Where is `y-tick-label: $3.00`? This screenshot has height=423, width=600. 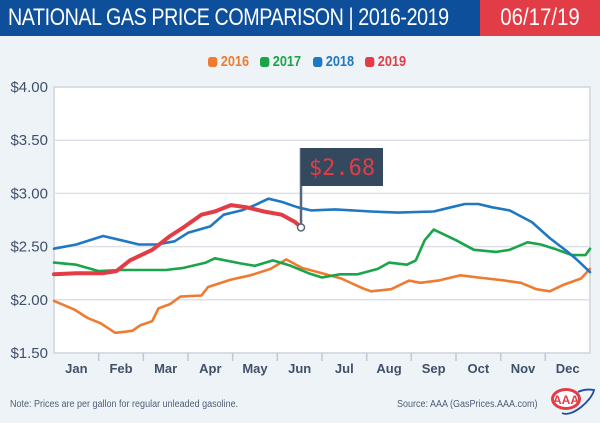 y-tick-label: $3.00 is located at coordinates (29, 193).